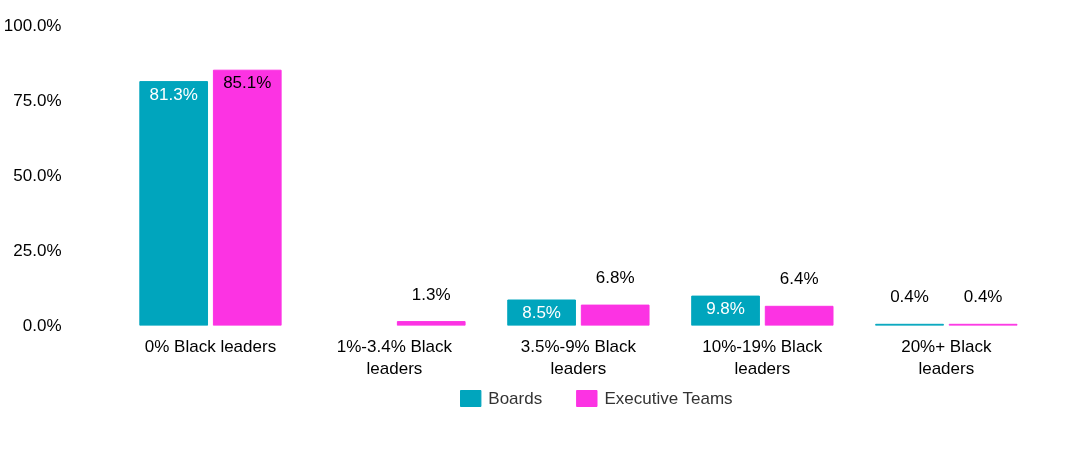  I want to click on y-tick-label: 100.0%, so click(32, 25).